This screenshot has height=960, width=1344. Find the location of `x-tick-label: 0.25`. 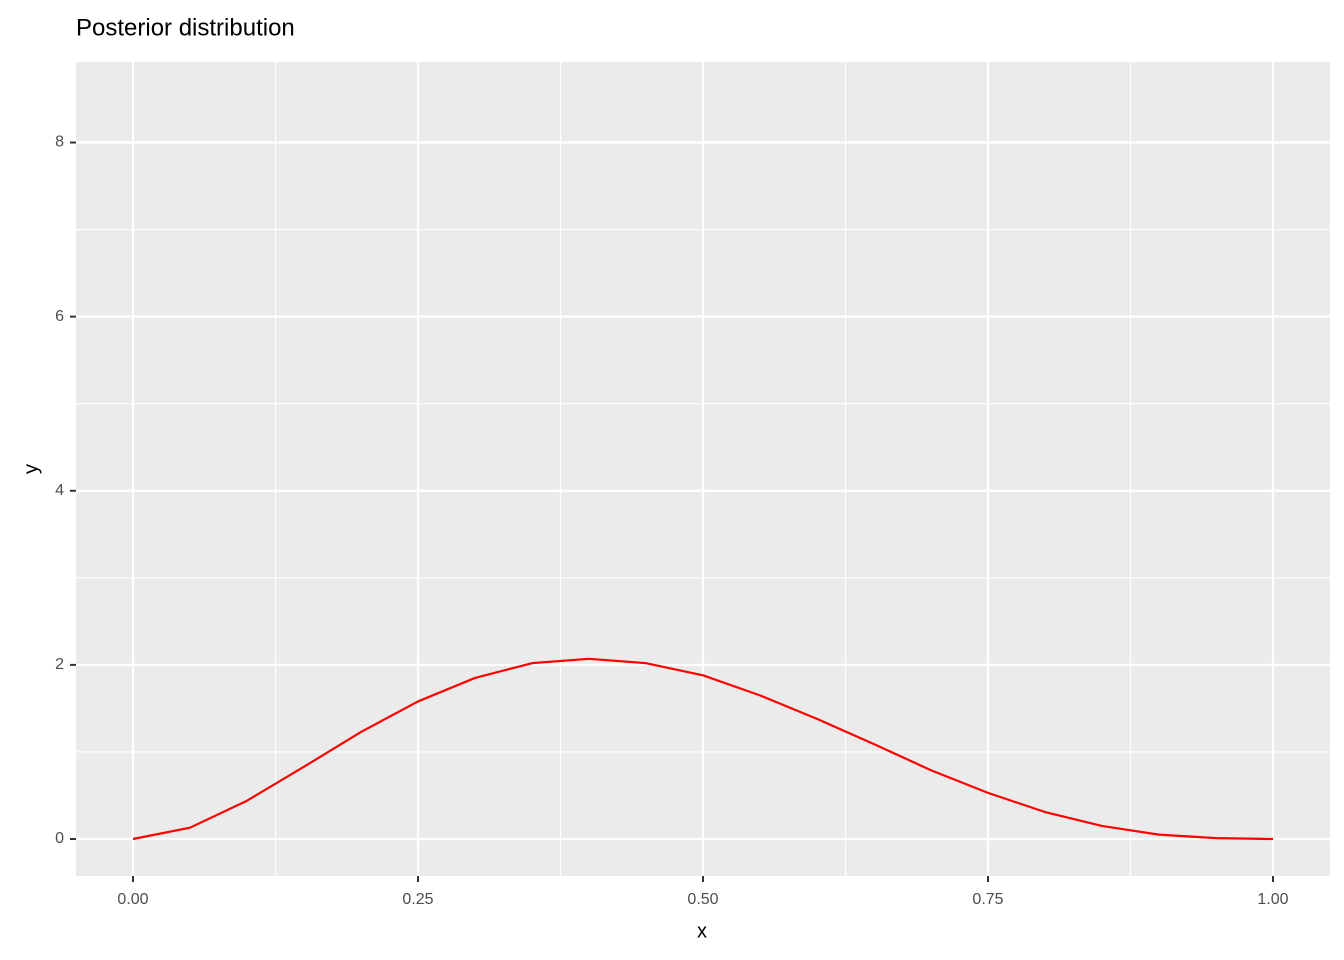

x-tick-label: 0.25 is located at coordinates (417, 899).